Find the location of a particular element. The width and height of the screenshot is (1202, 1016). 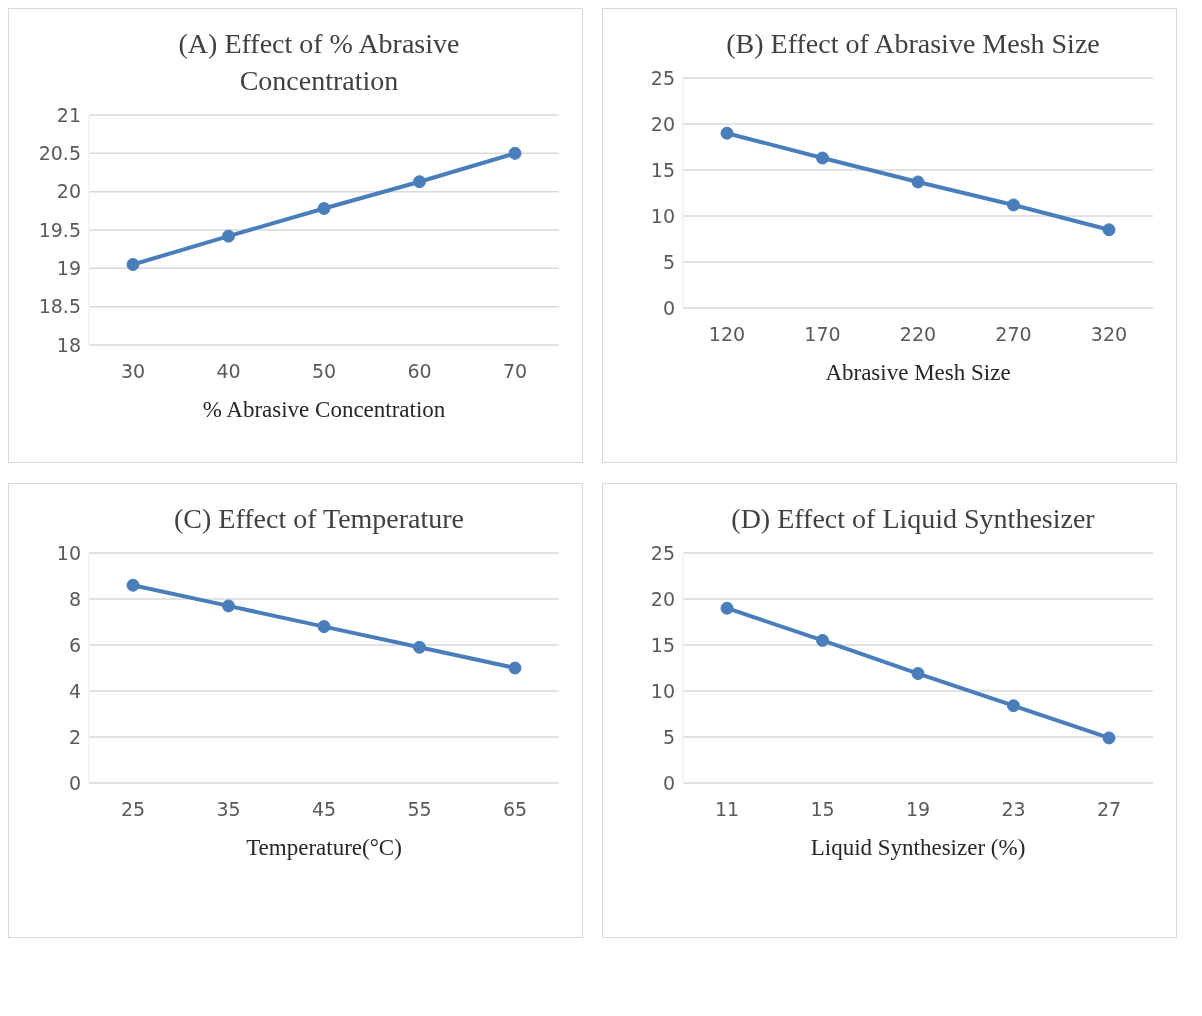

x-tick-label: 60 is located at coordinates (419, 371).